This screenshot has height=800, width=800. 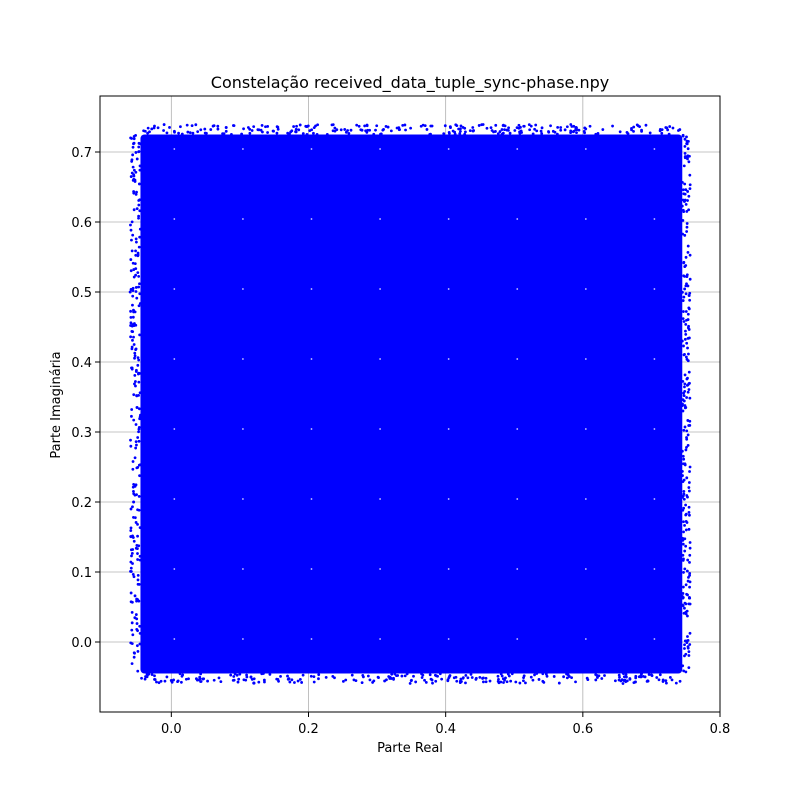 I want to click on scatter-point, so click(x=686, y=407).